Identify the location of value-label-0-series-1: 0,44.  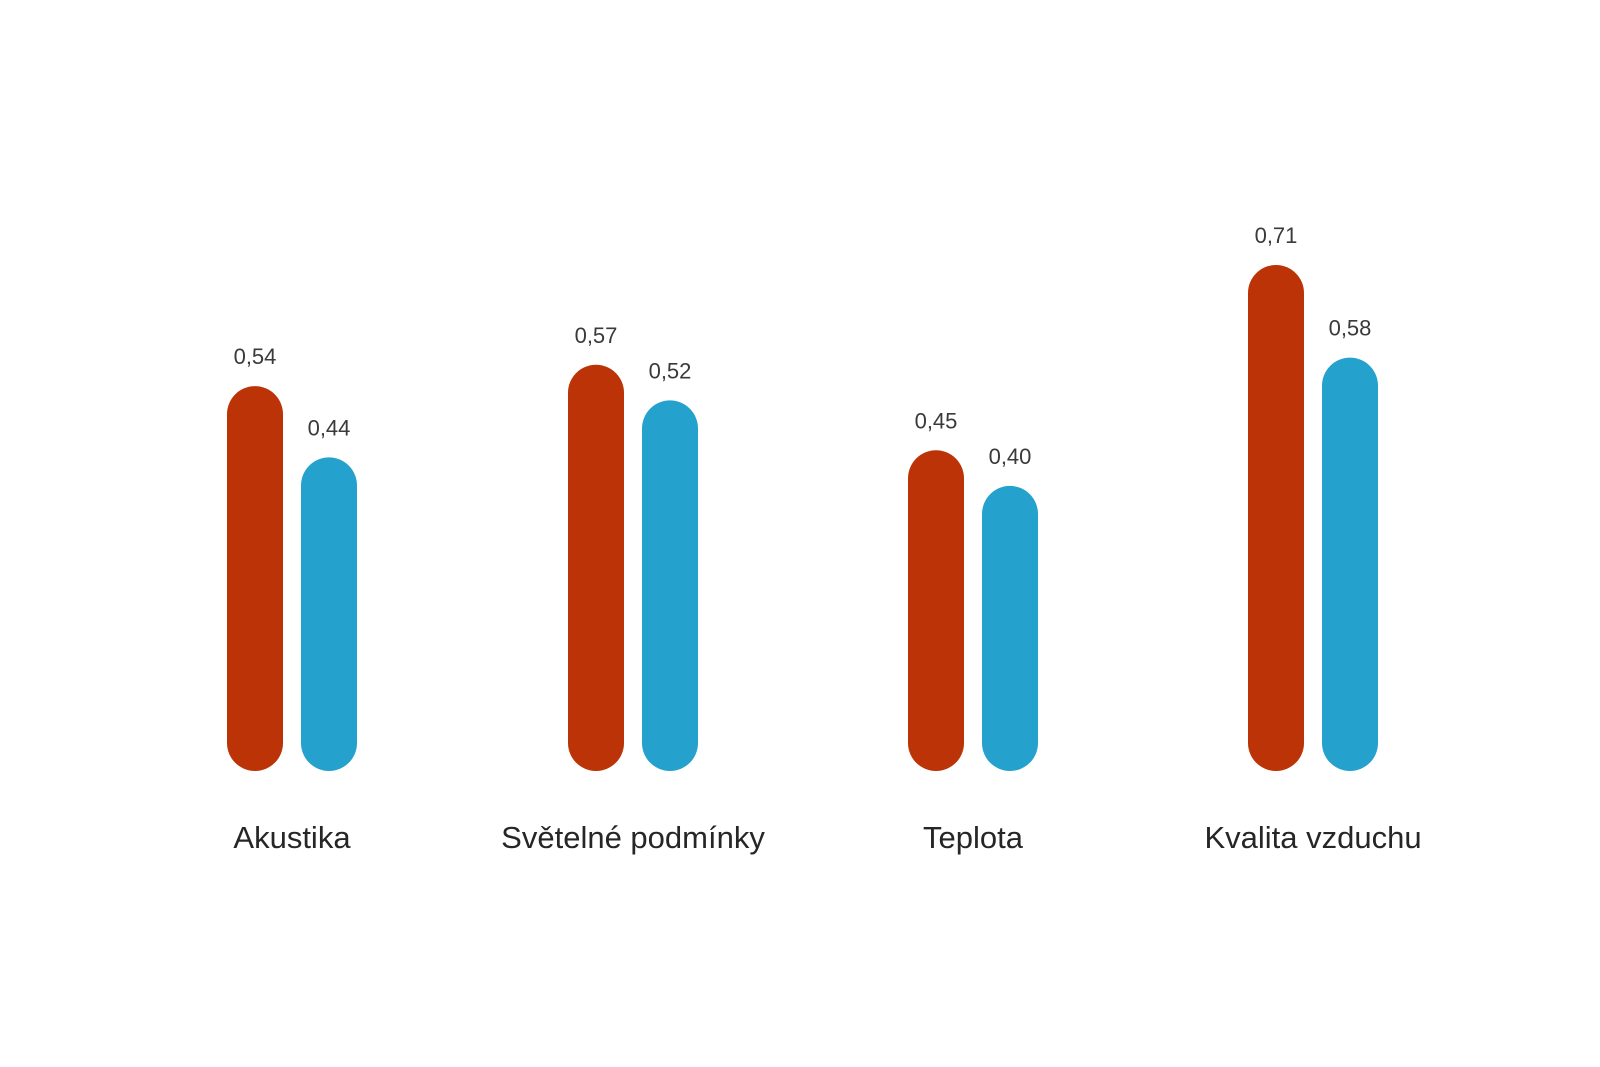
(329, 427).